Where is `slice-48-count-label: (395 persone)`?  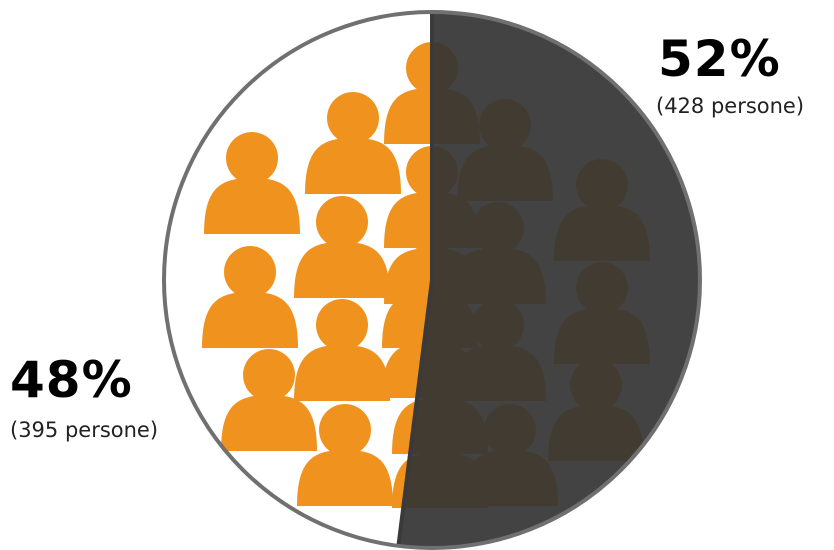 slice-48-count-label: (395 persone) is located at coordinates (84, 430).